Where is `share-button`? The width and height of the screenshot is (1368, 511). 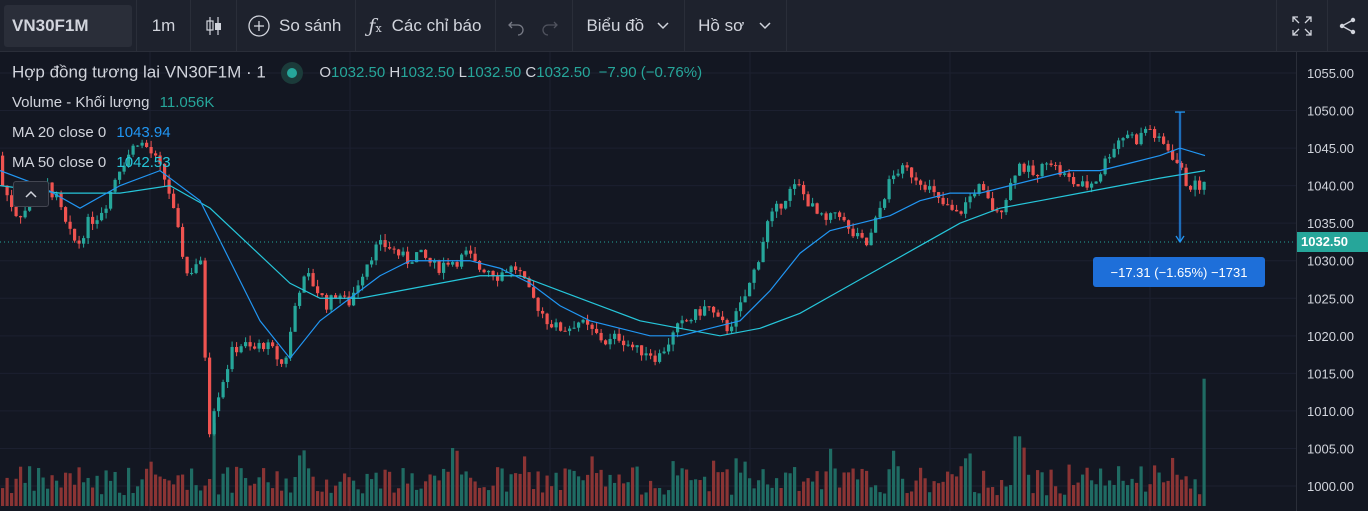
share-button is located at coordinates (1348, 25).